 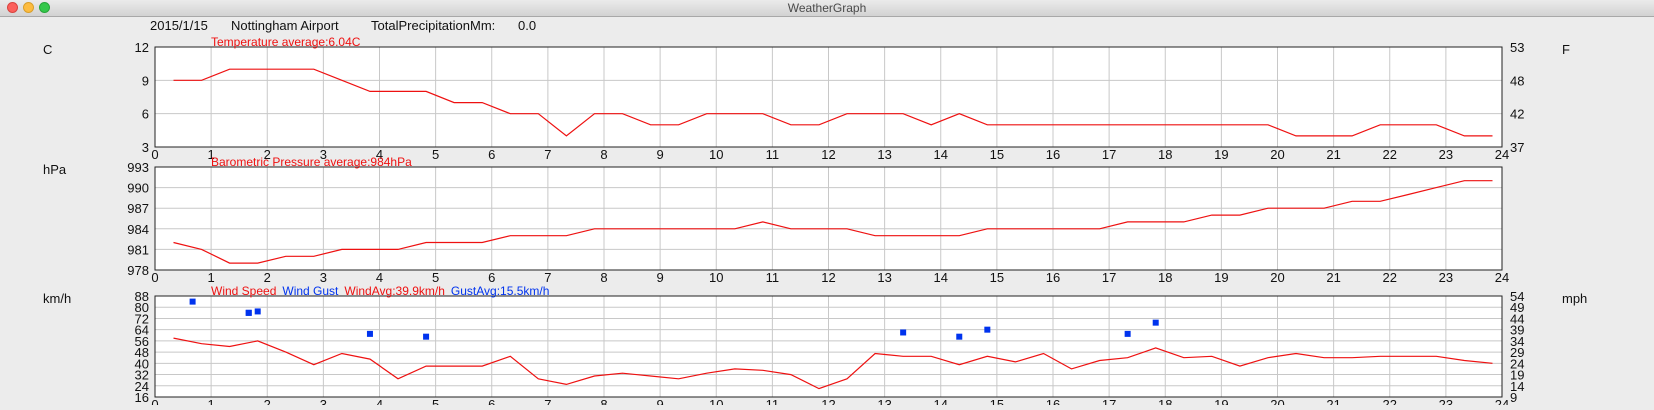 I want to click on wind-x-tick-label: 11, so click(x=773, y=401).